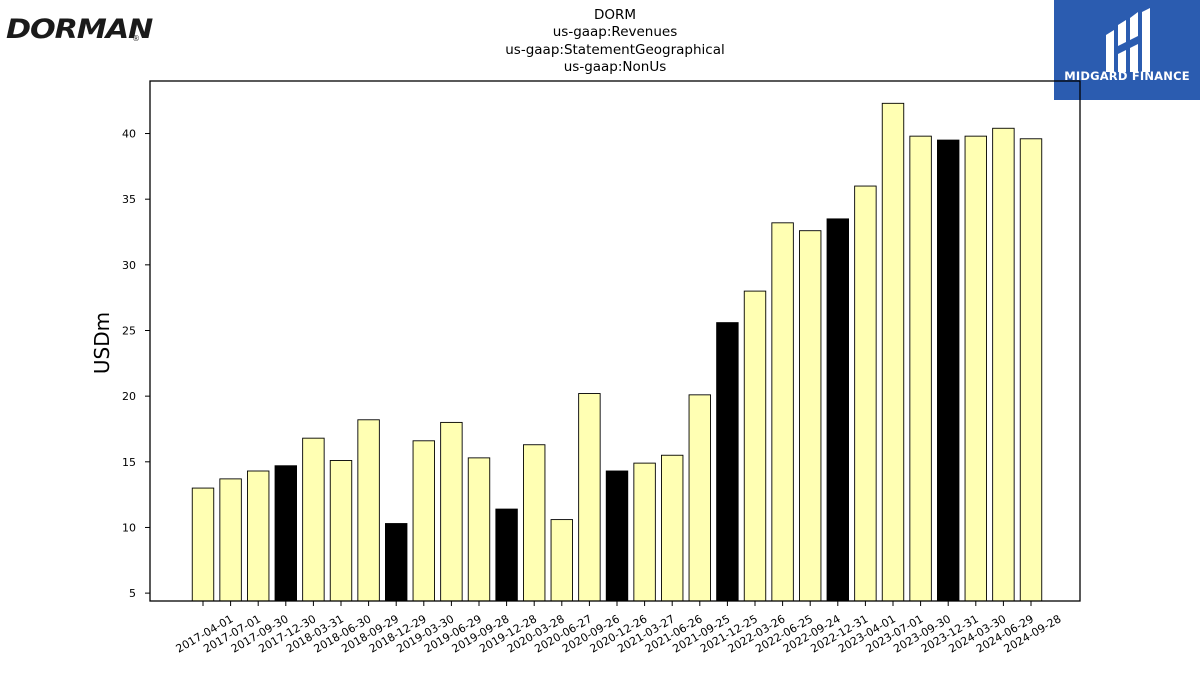 The image size is (1200, 675). Describe the element at coordinates (615, 66) in the screenshot. I see `chart-title-line: us-gaap:NonUs` at that location.